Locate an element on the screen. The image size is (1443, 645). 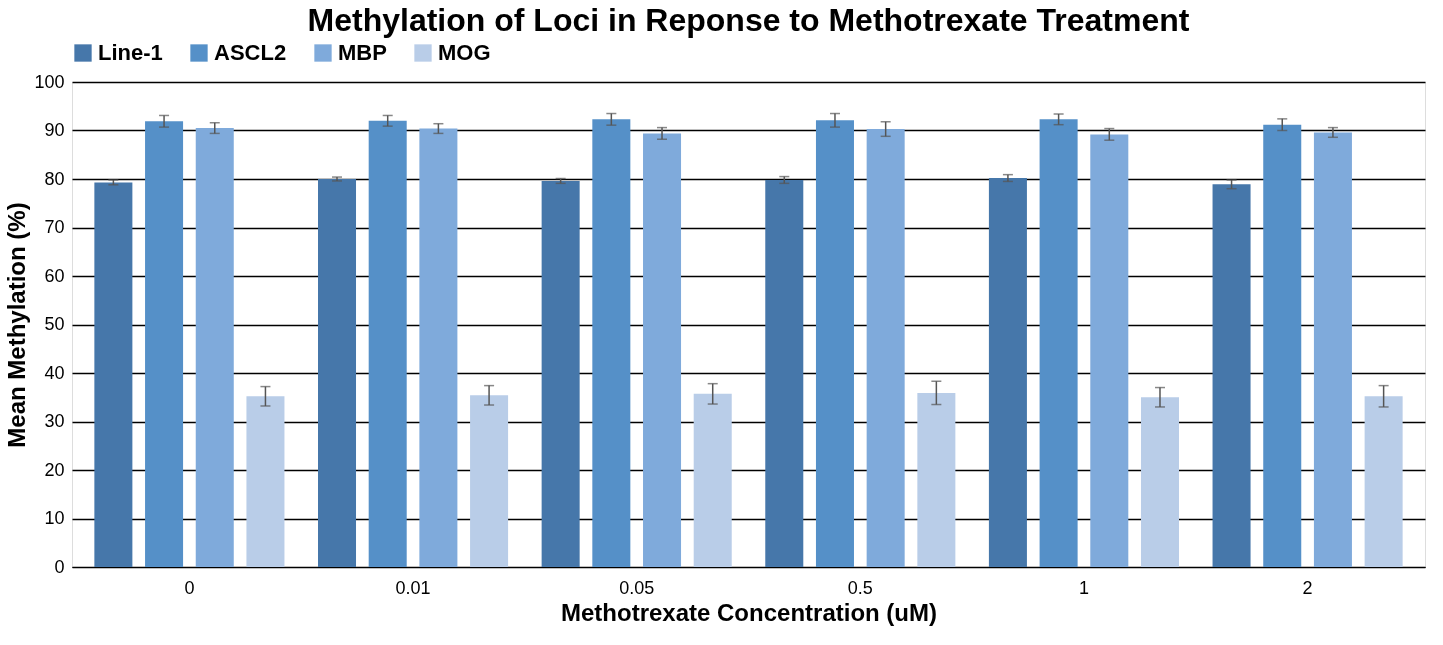
legend-label: MOG is located at coordinates (464, 52).